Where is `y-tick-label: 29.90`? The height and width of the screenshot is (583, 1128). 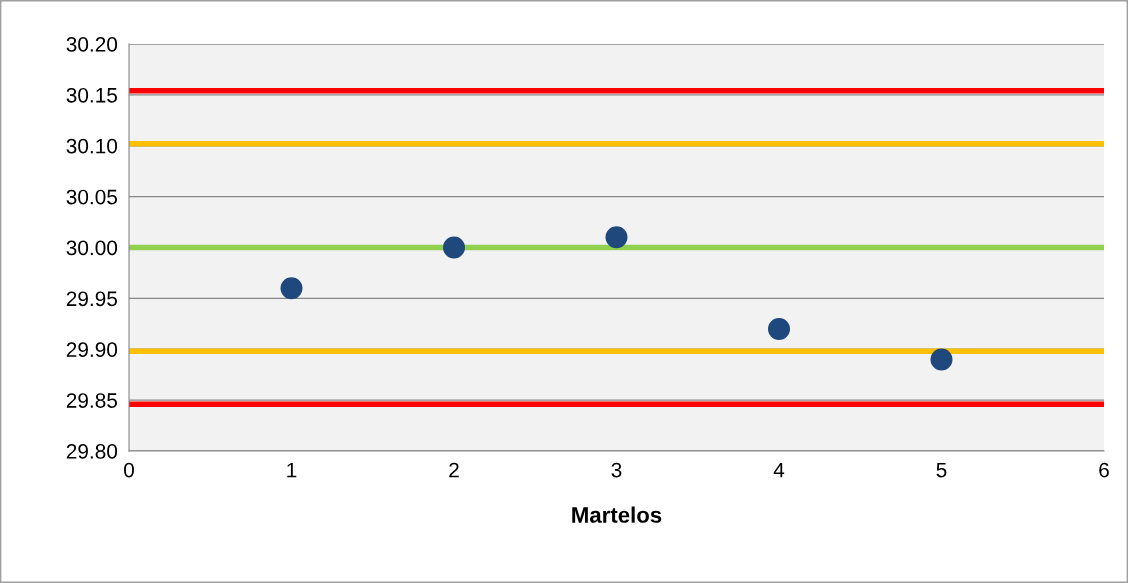
y-tick-label: 29.90 is located at coordinates (92, 349).